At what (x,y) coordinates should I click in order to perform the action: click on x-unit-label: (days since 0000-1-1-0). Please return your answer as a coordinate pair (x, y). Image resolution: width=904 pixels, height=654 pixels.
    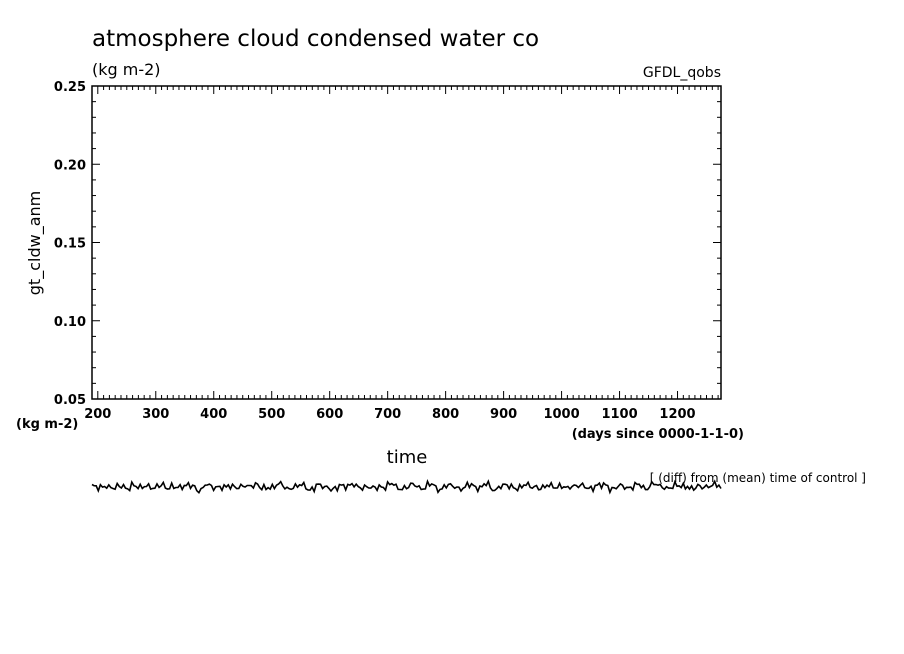
    Looking at the image, I should click on (658, 434).